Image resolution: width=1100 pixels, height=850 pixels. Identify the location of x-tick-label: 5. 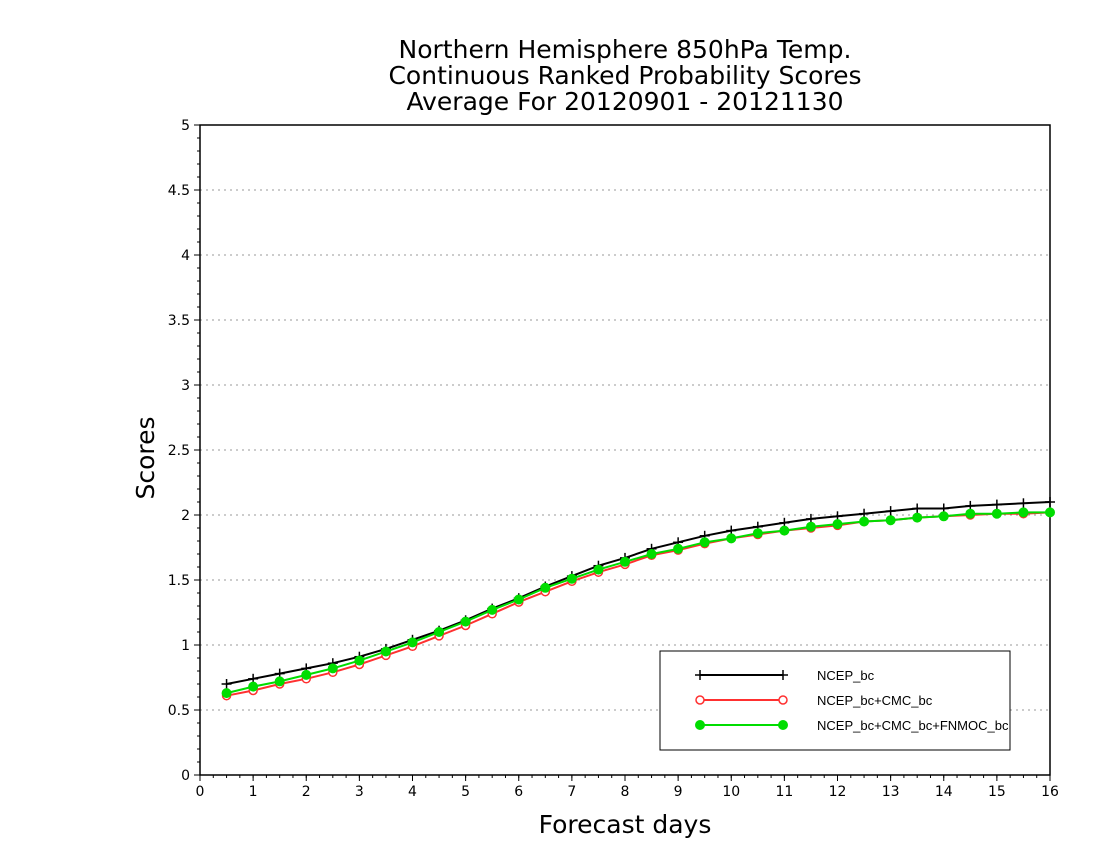
(465, 792).